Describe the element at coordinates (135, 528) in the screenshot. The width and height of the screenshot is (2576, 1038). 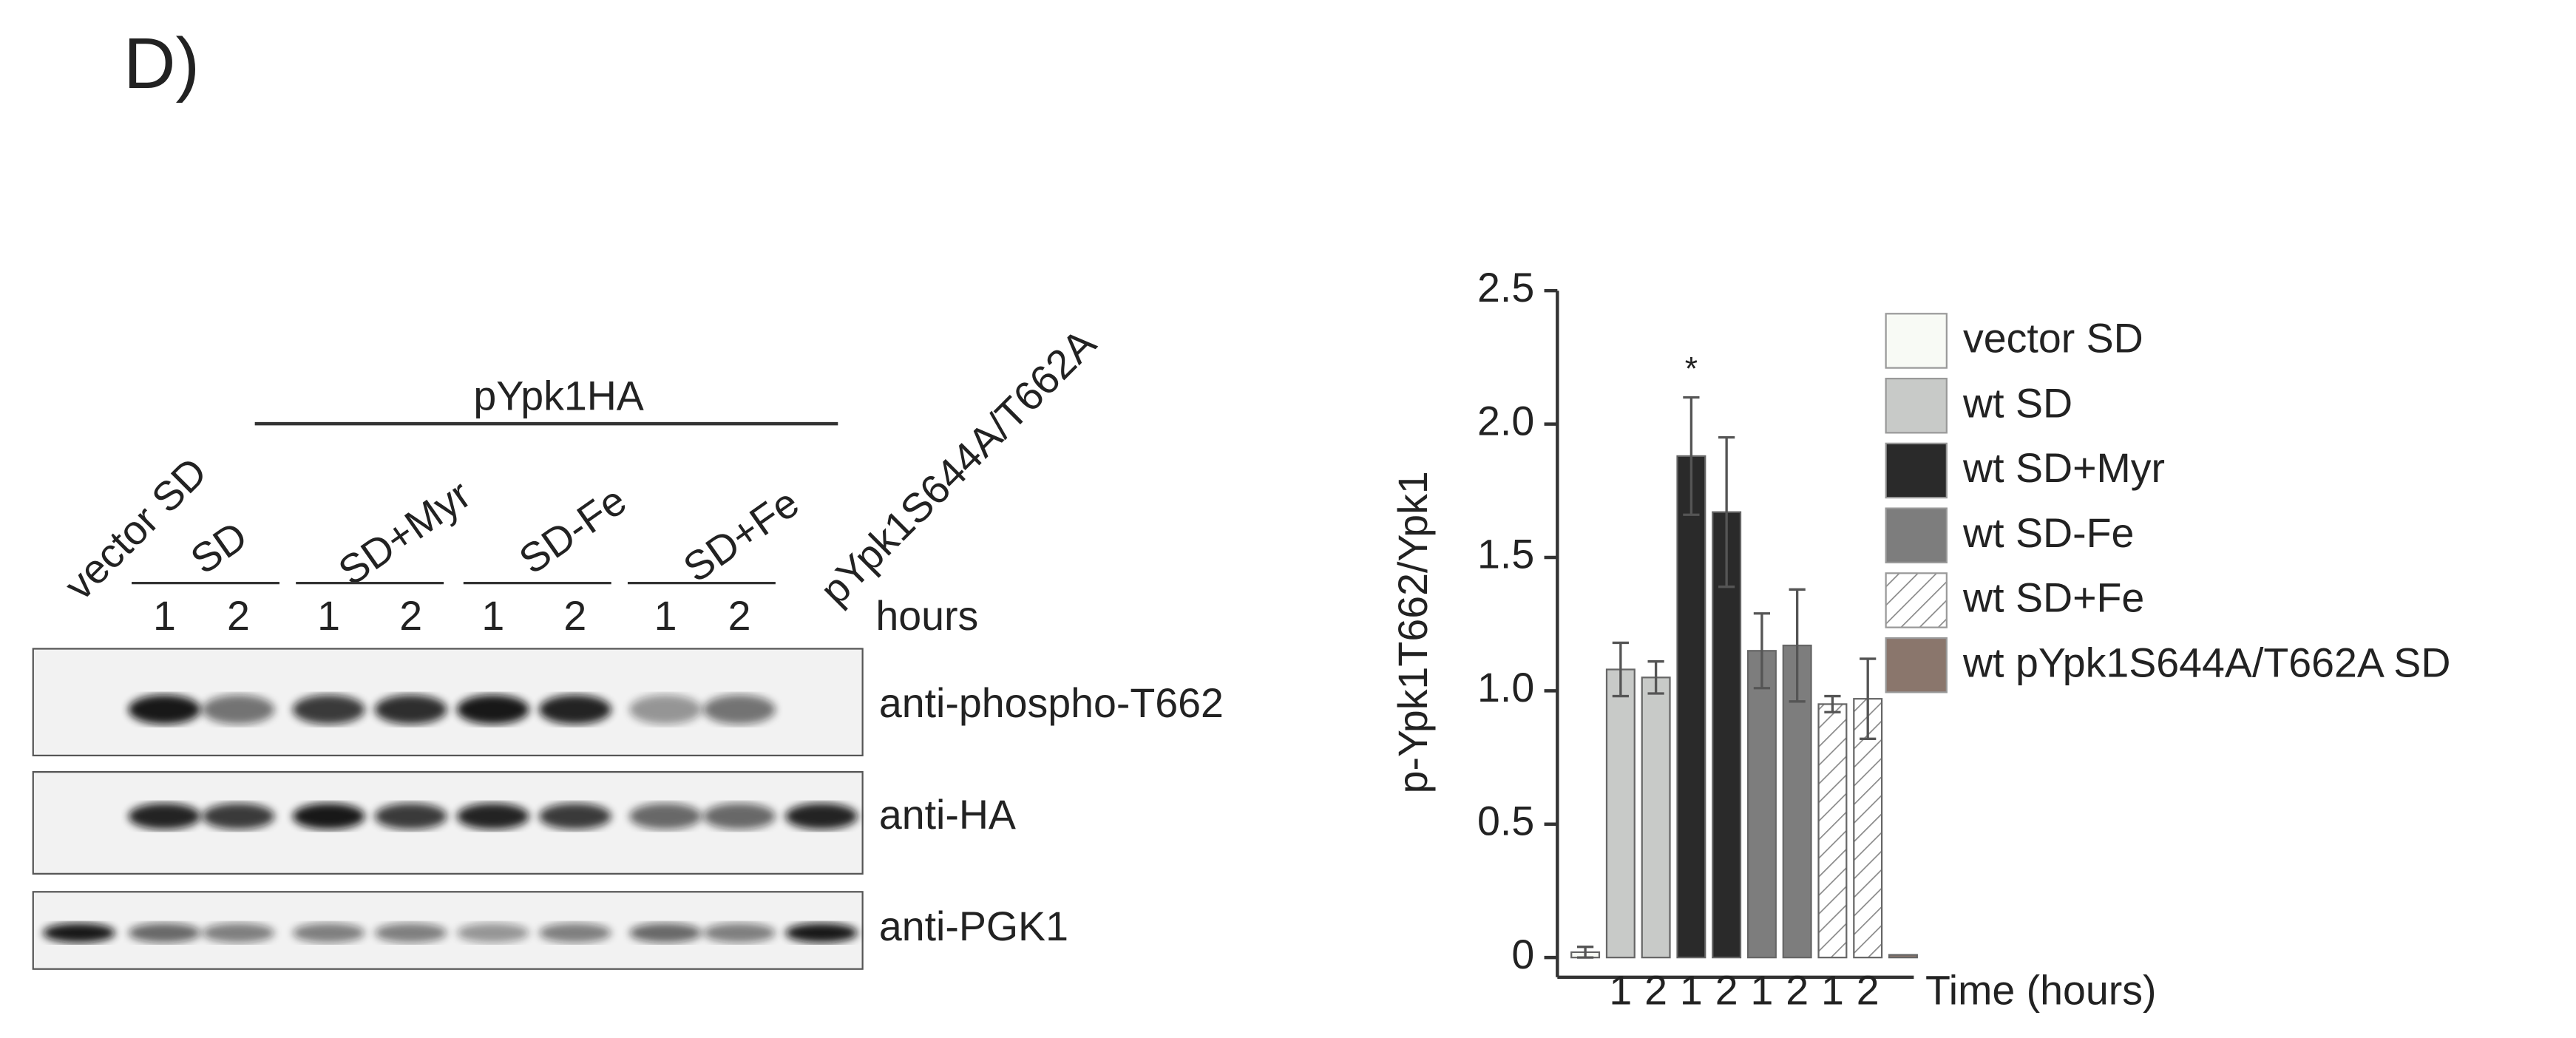
I see `condition-label: vector SD` at that location.